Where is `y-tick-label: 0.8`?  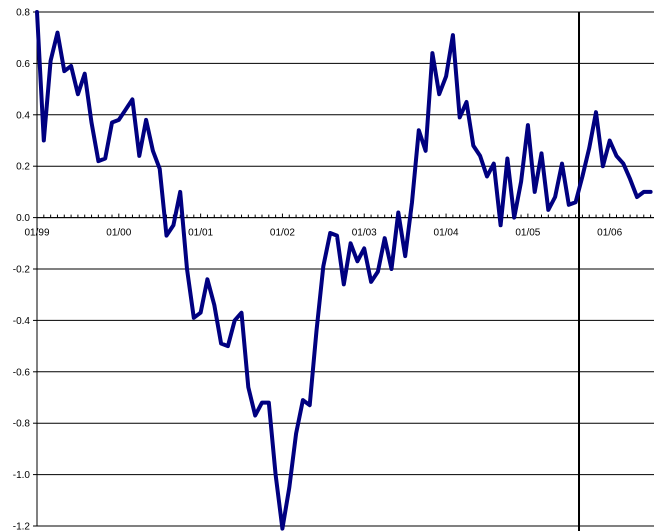
y-tick-label: 0.8 is located at coordinates (23, 13).